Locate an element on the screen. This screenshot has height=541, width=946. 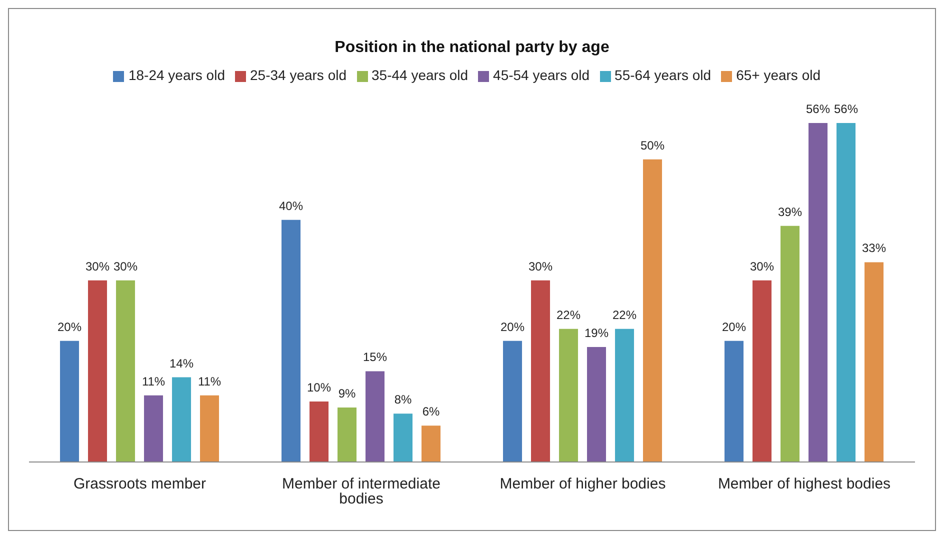
legend-label: 25-34 years old is located at coordinates (298, 75).